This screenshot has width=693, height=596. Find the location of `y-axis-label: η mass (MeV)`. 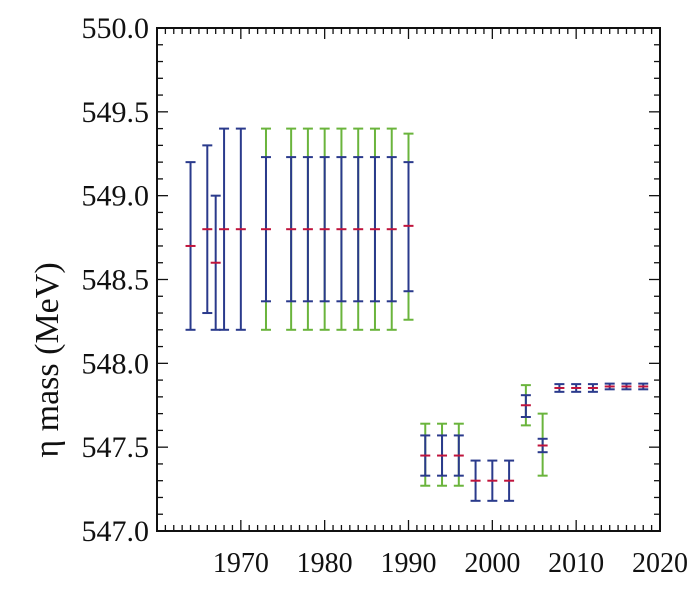

y-axis-label: η mass (MeV) is located at coordinates (47, 359).